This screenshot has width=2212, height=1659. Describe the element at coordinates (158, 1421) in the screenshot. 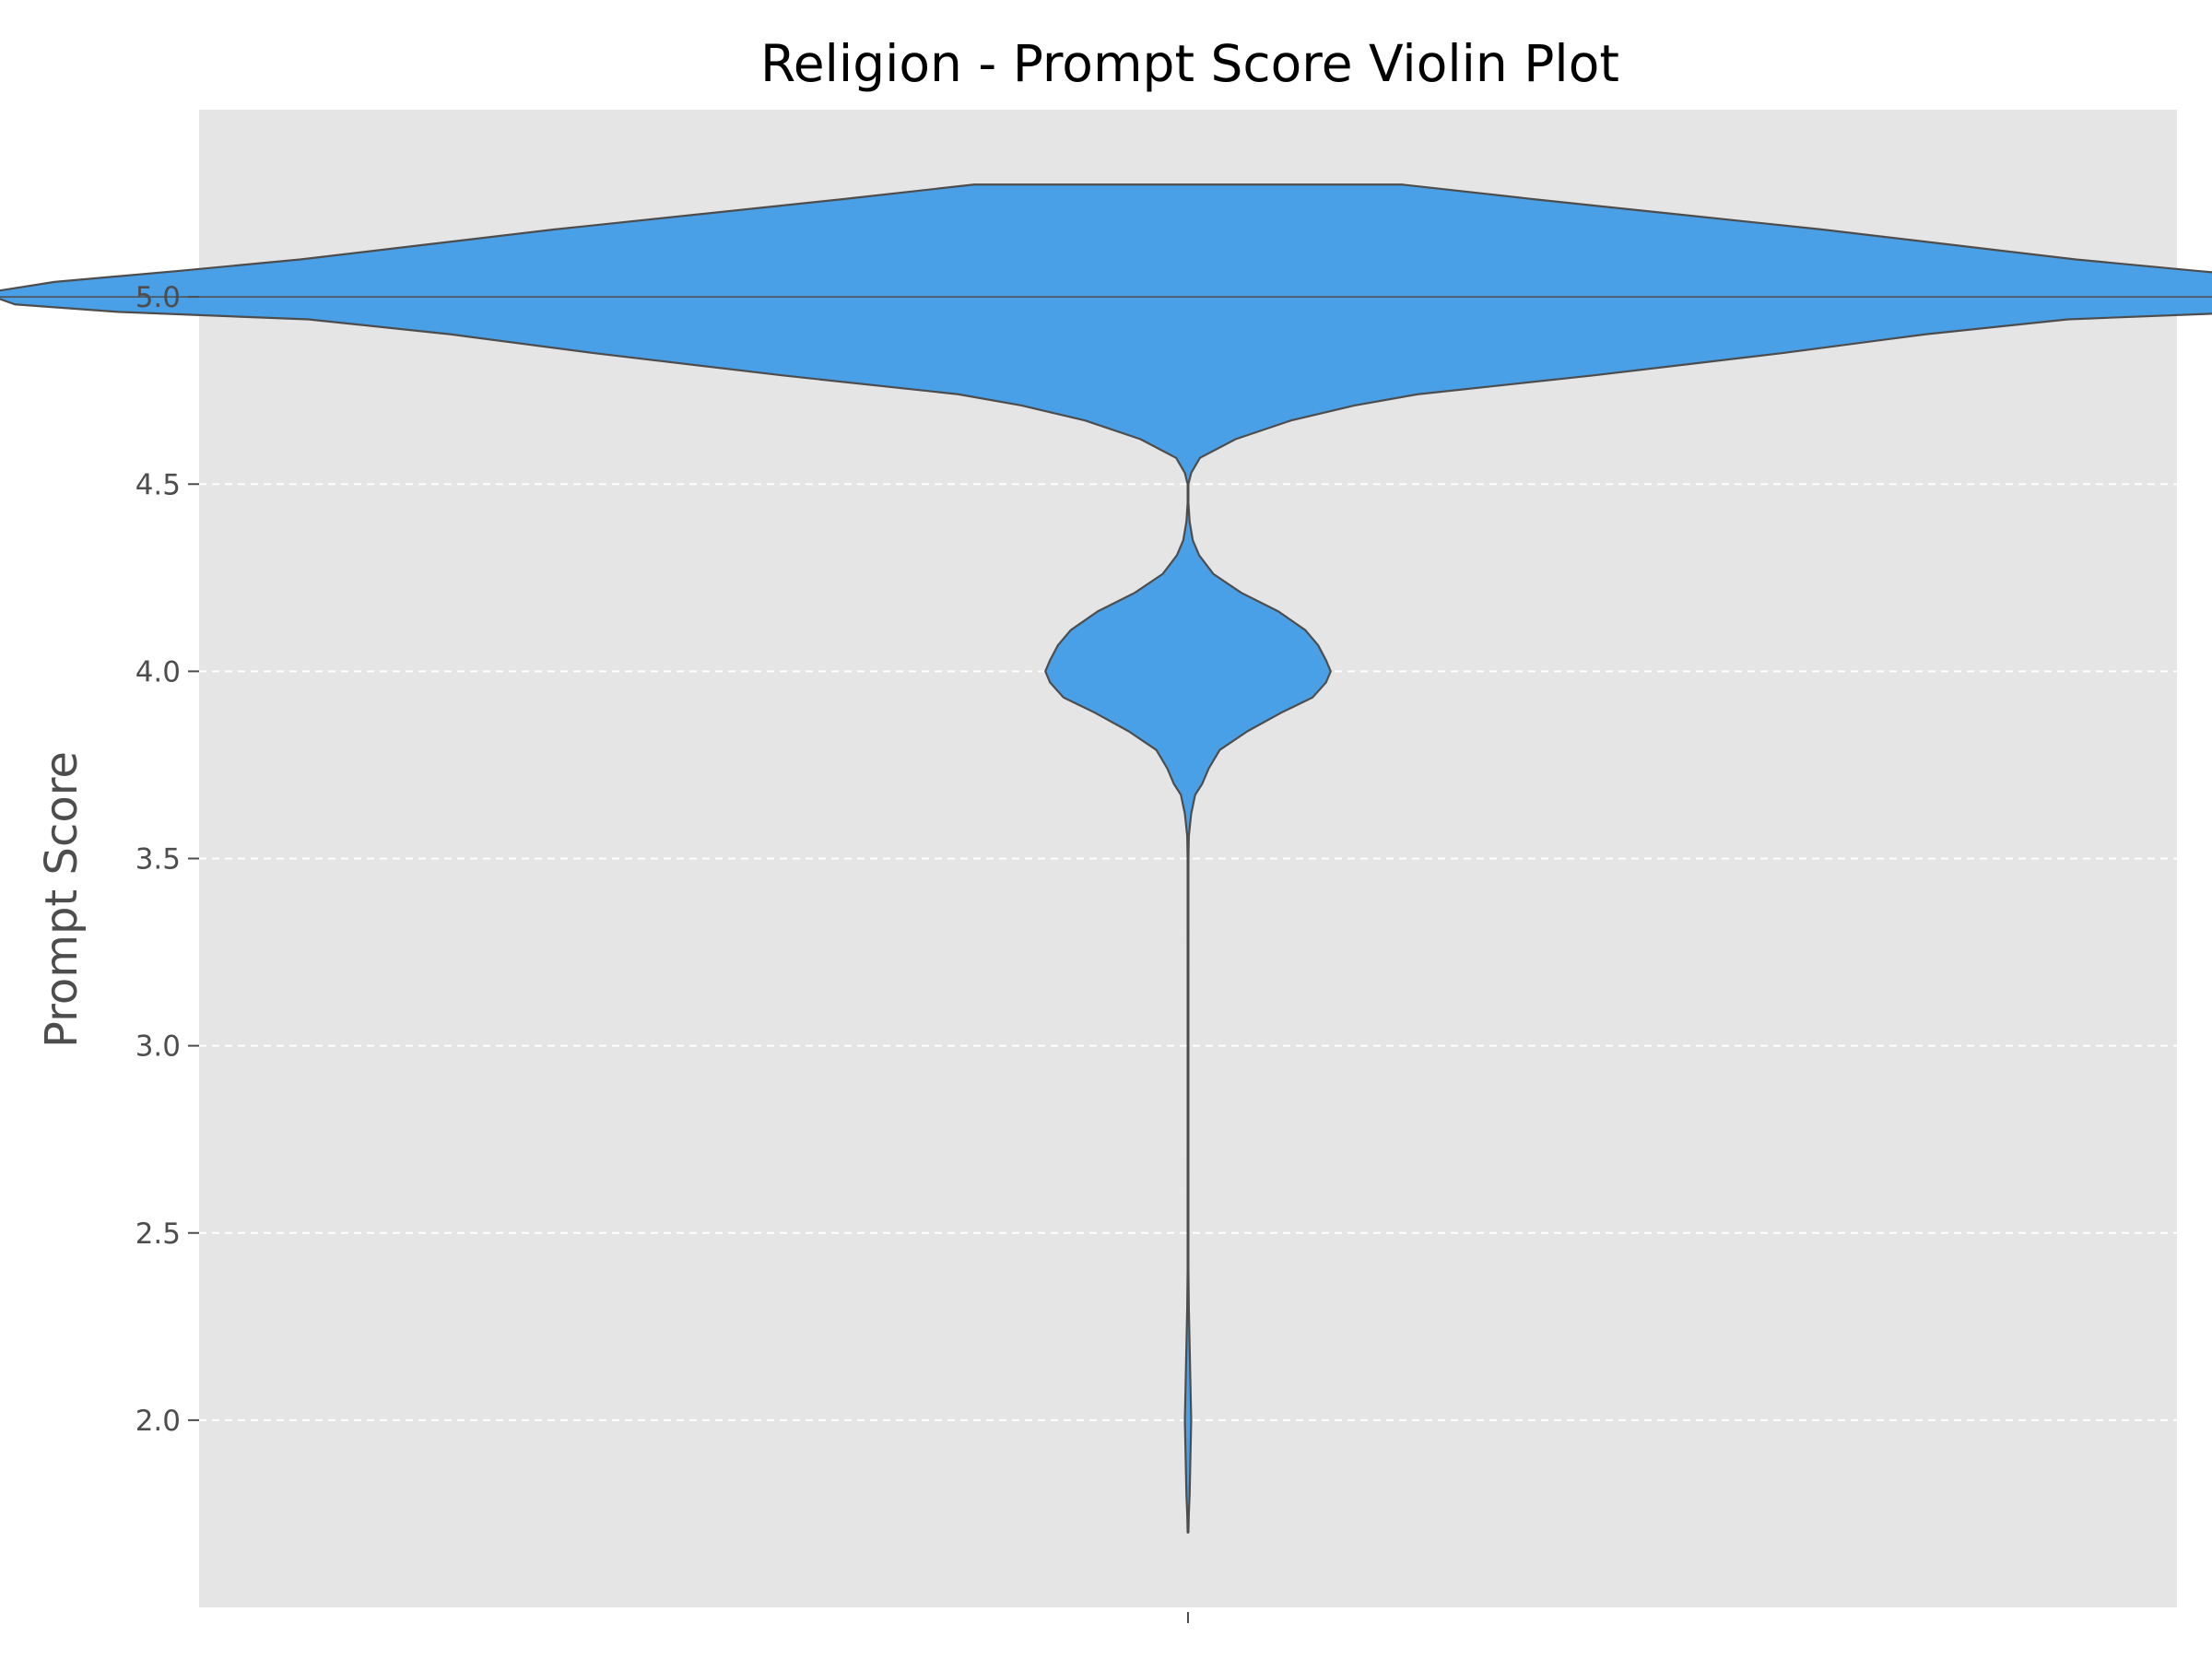

I see `y-tick-label: 2.0` at that location.